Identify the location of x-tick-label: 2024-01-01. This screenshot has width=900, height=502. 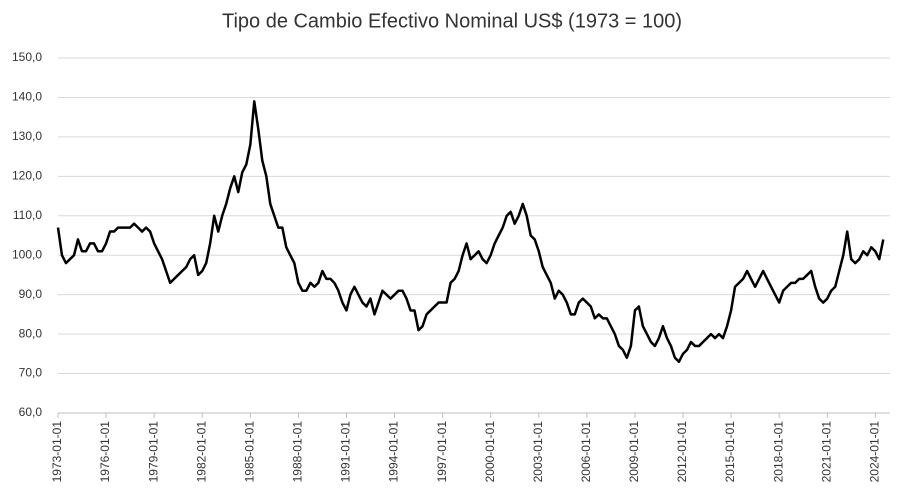
(874, 452).